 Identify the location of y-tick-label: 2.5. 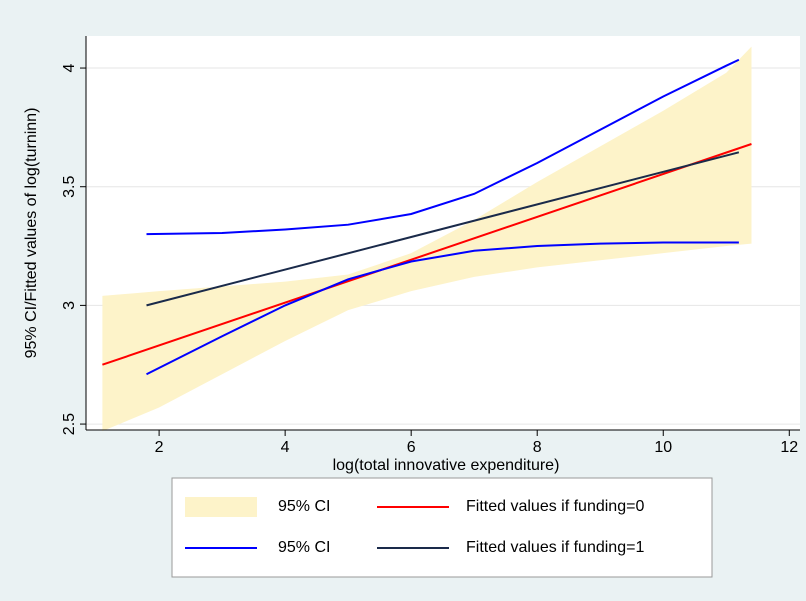
(69, 424).